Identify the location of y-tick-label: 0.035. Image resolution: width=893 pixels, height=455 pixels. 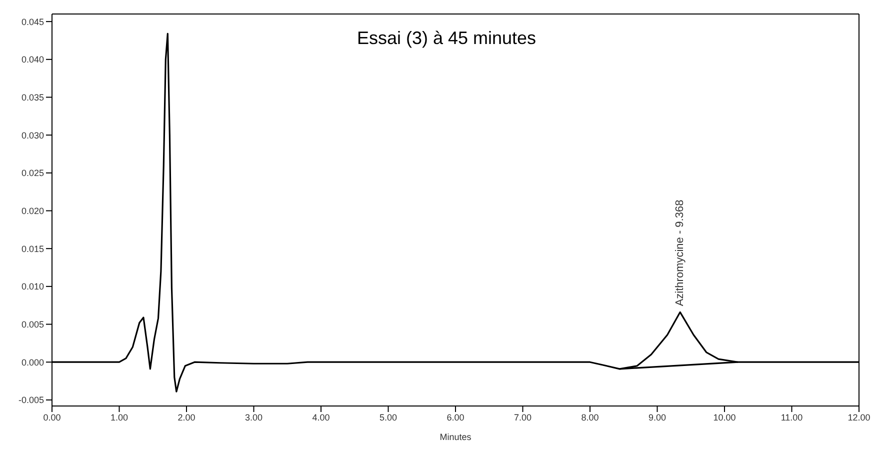
(32, 97).